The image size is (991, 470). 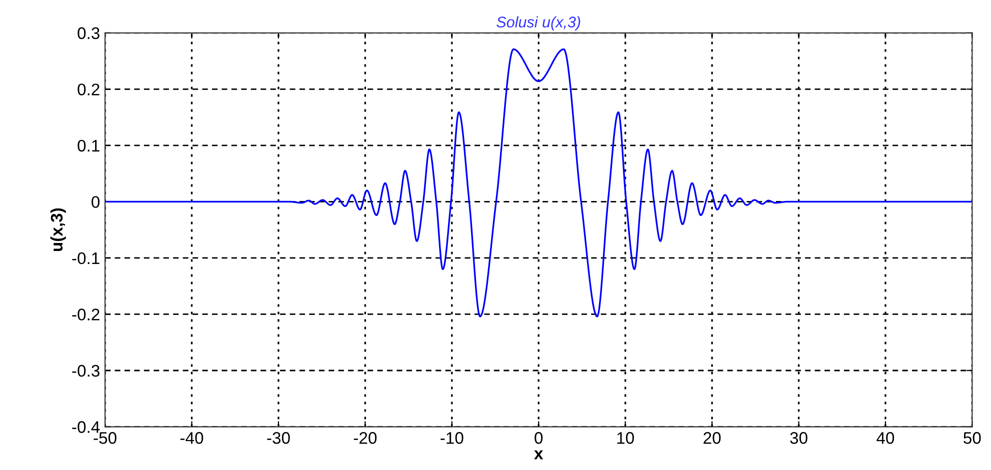 I want to click on x-tick-label: 10, so click(x=625, y=438).